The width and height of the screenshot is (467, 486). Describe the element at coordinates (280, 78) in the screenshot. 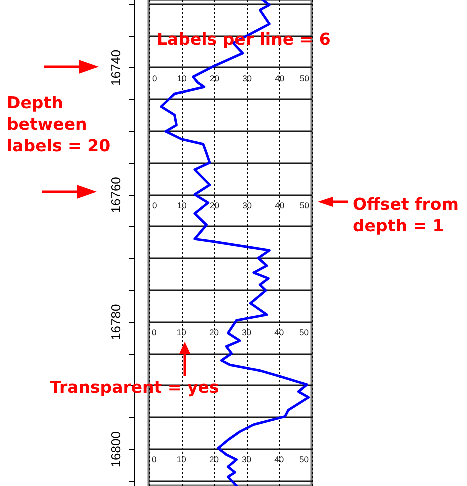

I see `x-tick-label: 40` at that location.